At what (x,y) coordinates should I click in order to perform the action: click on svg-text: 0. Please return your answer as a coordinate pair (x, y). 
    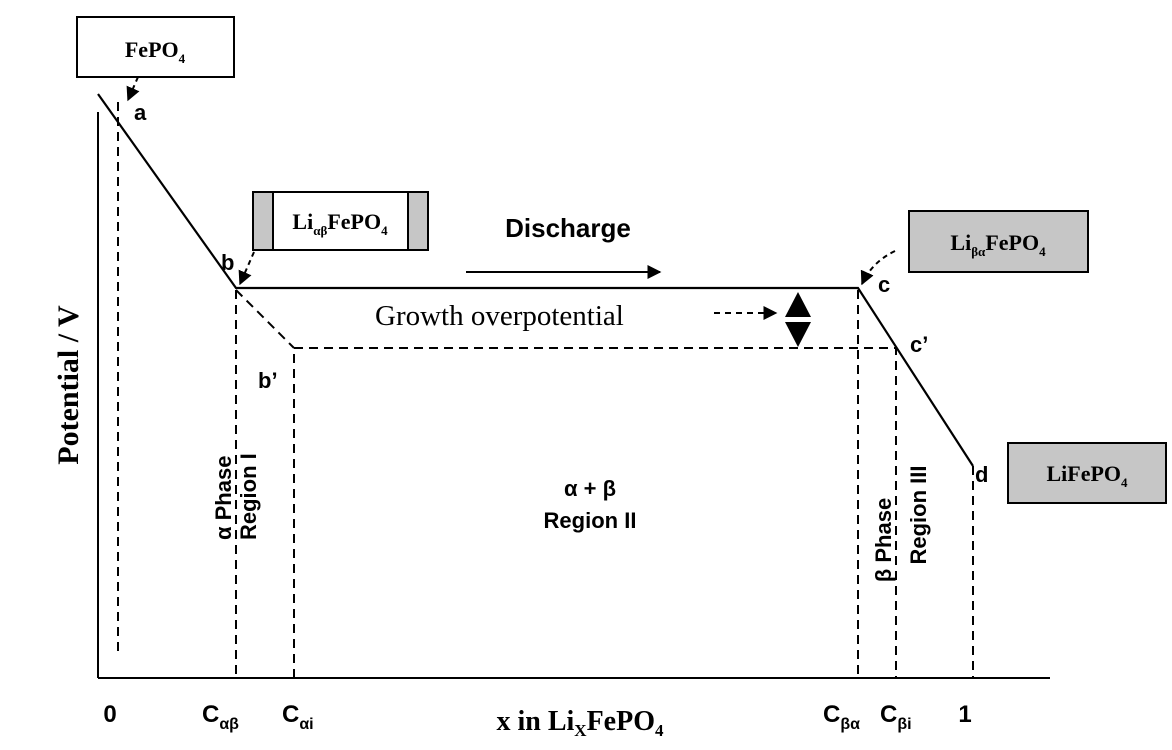
    Looking at the image, I should click on (109, 714).